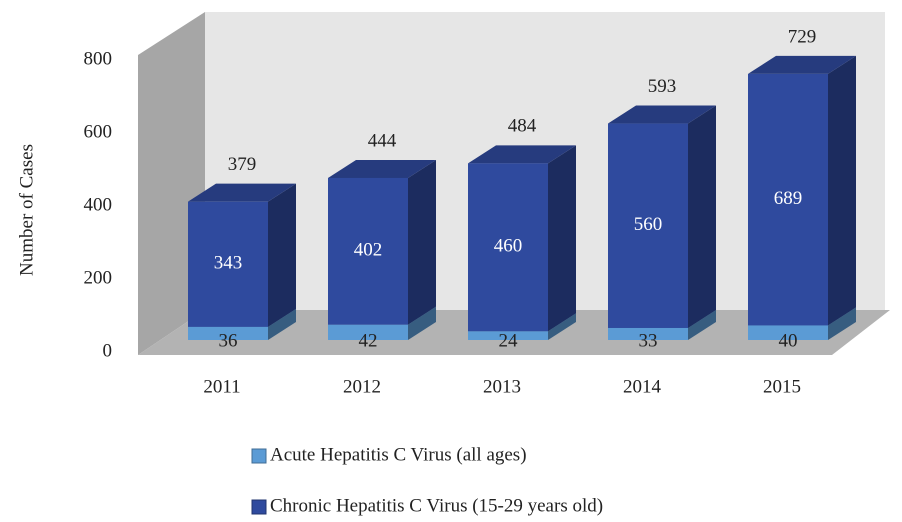 This screenshot has height=522, width=902. Describe the element at coordinates (648, 340) in the screenshot. I see `data-label: 33` at that location.